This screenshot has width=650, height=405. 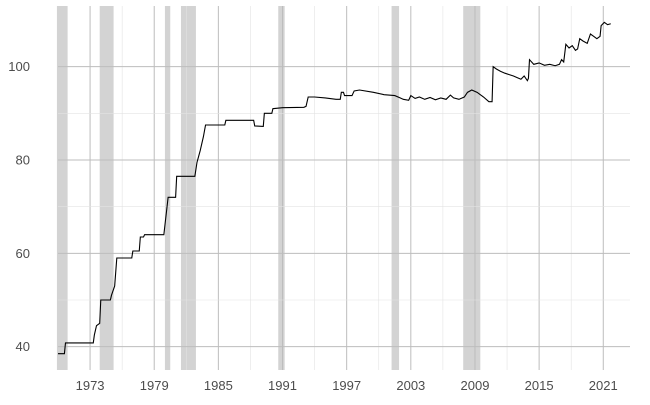 I want to click on y-axis-tick-labels: 40 60 80 100, so click(x=19, y=206).